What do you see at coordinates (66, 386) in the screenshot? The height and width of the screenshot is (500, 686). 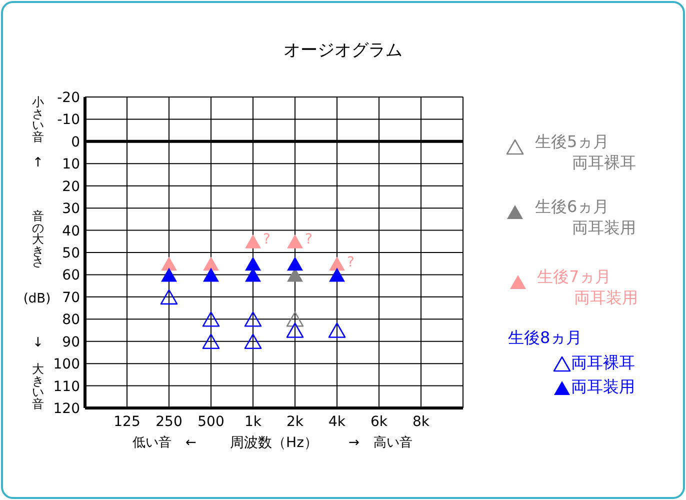 I see `y-tick-label: 110` at bounding box center [66, 386].